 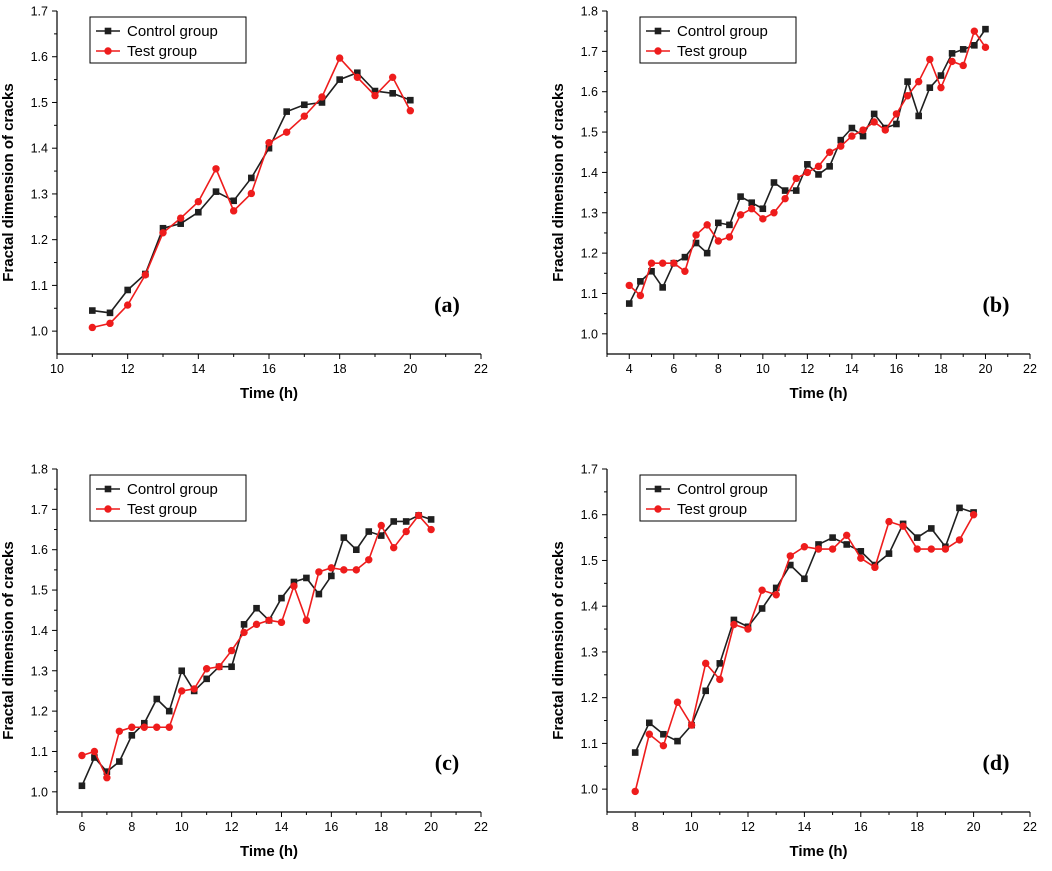 I want to click on panel-label: (a), so click(x=447, y=304).